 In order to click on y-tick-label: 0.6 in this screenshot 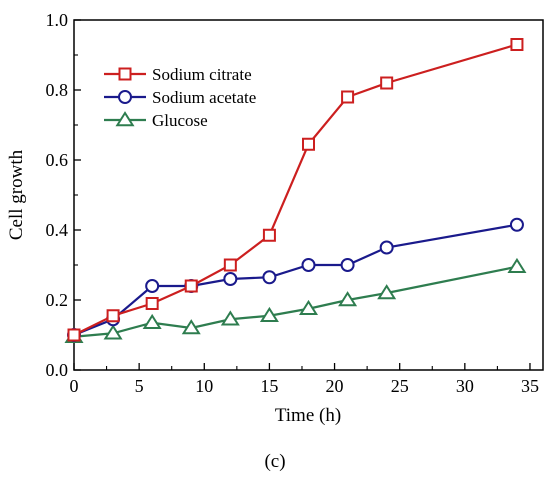, I will do `click(57, 160)`.